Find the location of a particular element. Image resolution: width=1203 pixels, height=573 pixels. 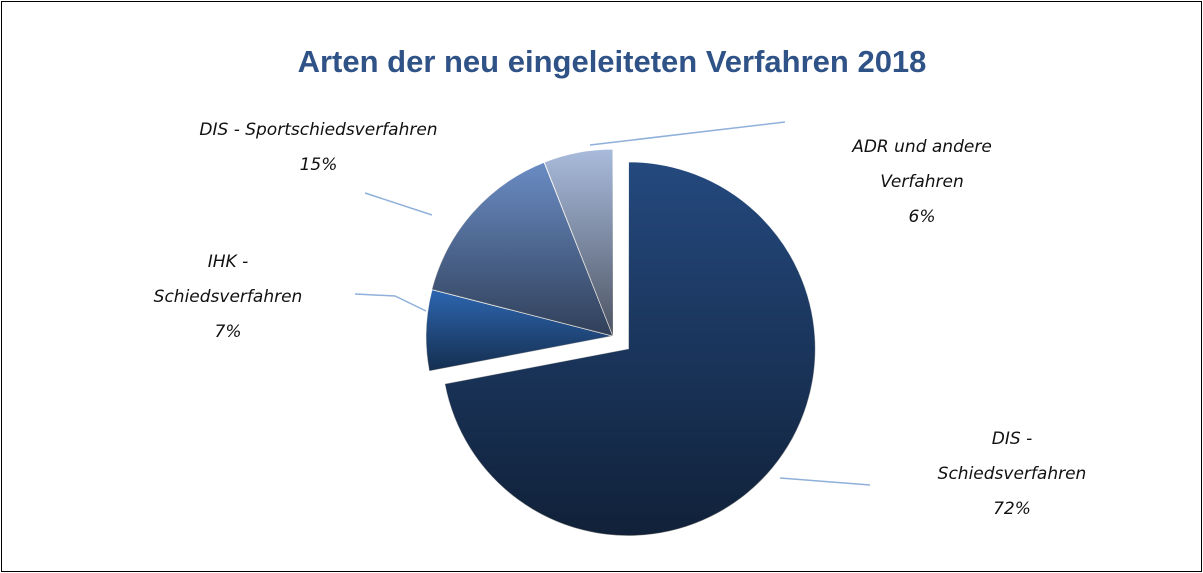

category-label: ADR und andere Verfahren is located at coordinates (922, 164).